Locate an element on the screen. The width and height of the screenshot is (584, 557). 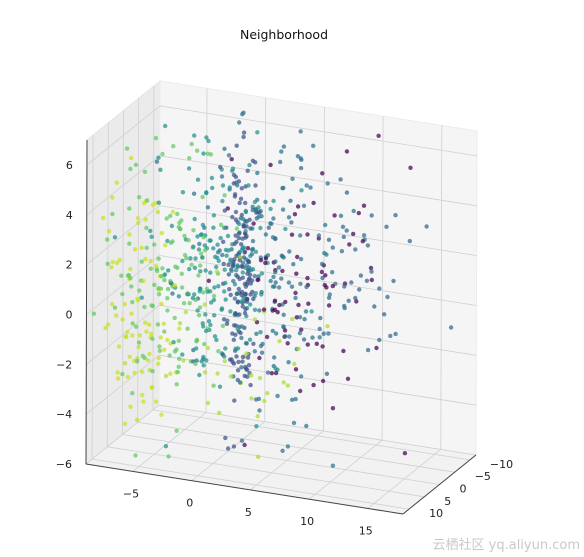
grid-floor-y is located at coordinates (251, 484).